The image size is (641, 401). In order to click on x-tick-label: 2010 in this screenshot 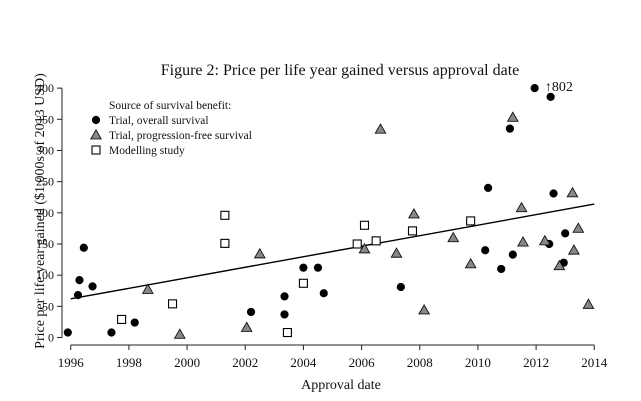, I will do `click(478, 362)`.